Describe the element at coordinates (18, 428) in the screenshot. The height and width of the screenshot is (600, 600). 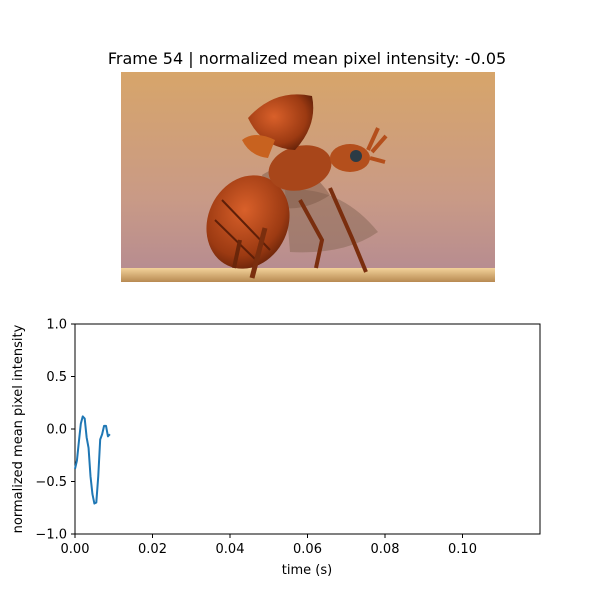
I see `y-axis-label: normalized mean pixel intensity` at that location.